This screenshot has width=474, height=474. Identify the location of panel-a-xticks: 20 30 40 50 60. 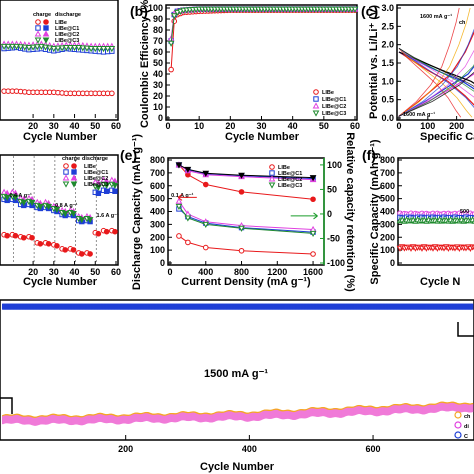
(74, 122).